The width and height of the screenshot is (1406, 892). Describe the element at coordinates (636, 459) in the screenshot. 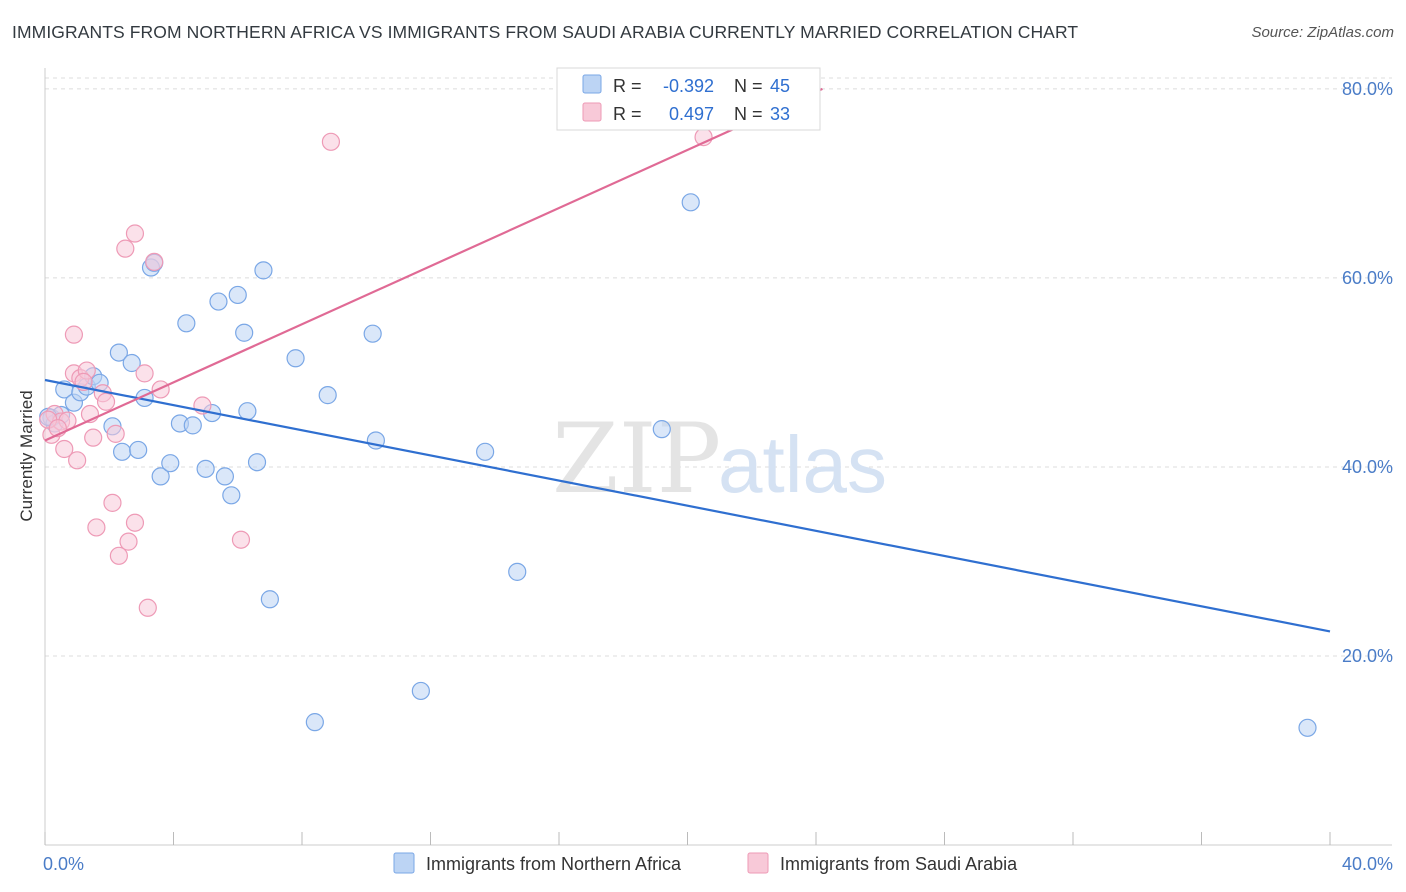

I see `watermark-zip: ZIP` at that location.